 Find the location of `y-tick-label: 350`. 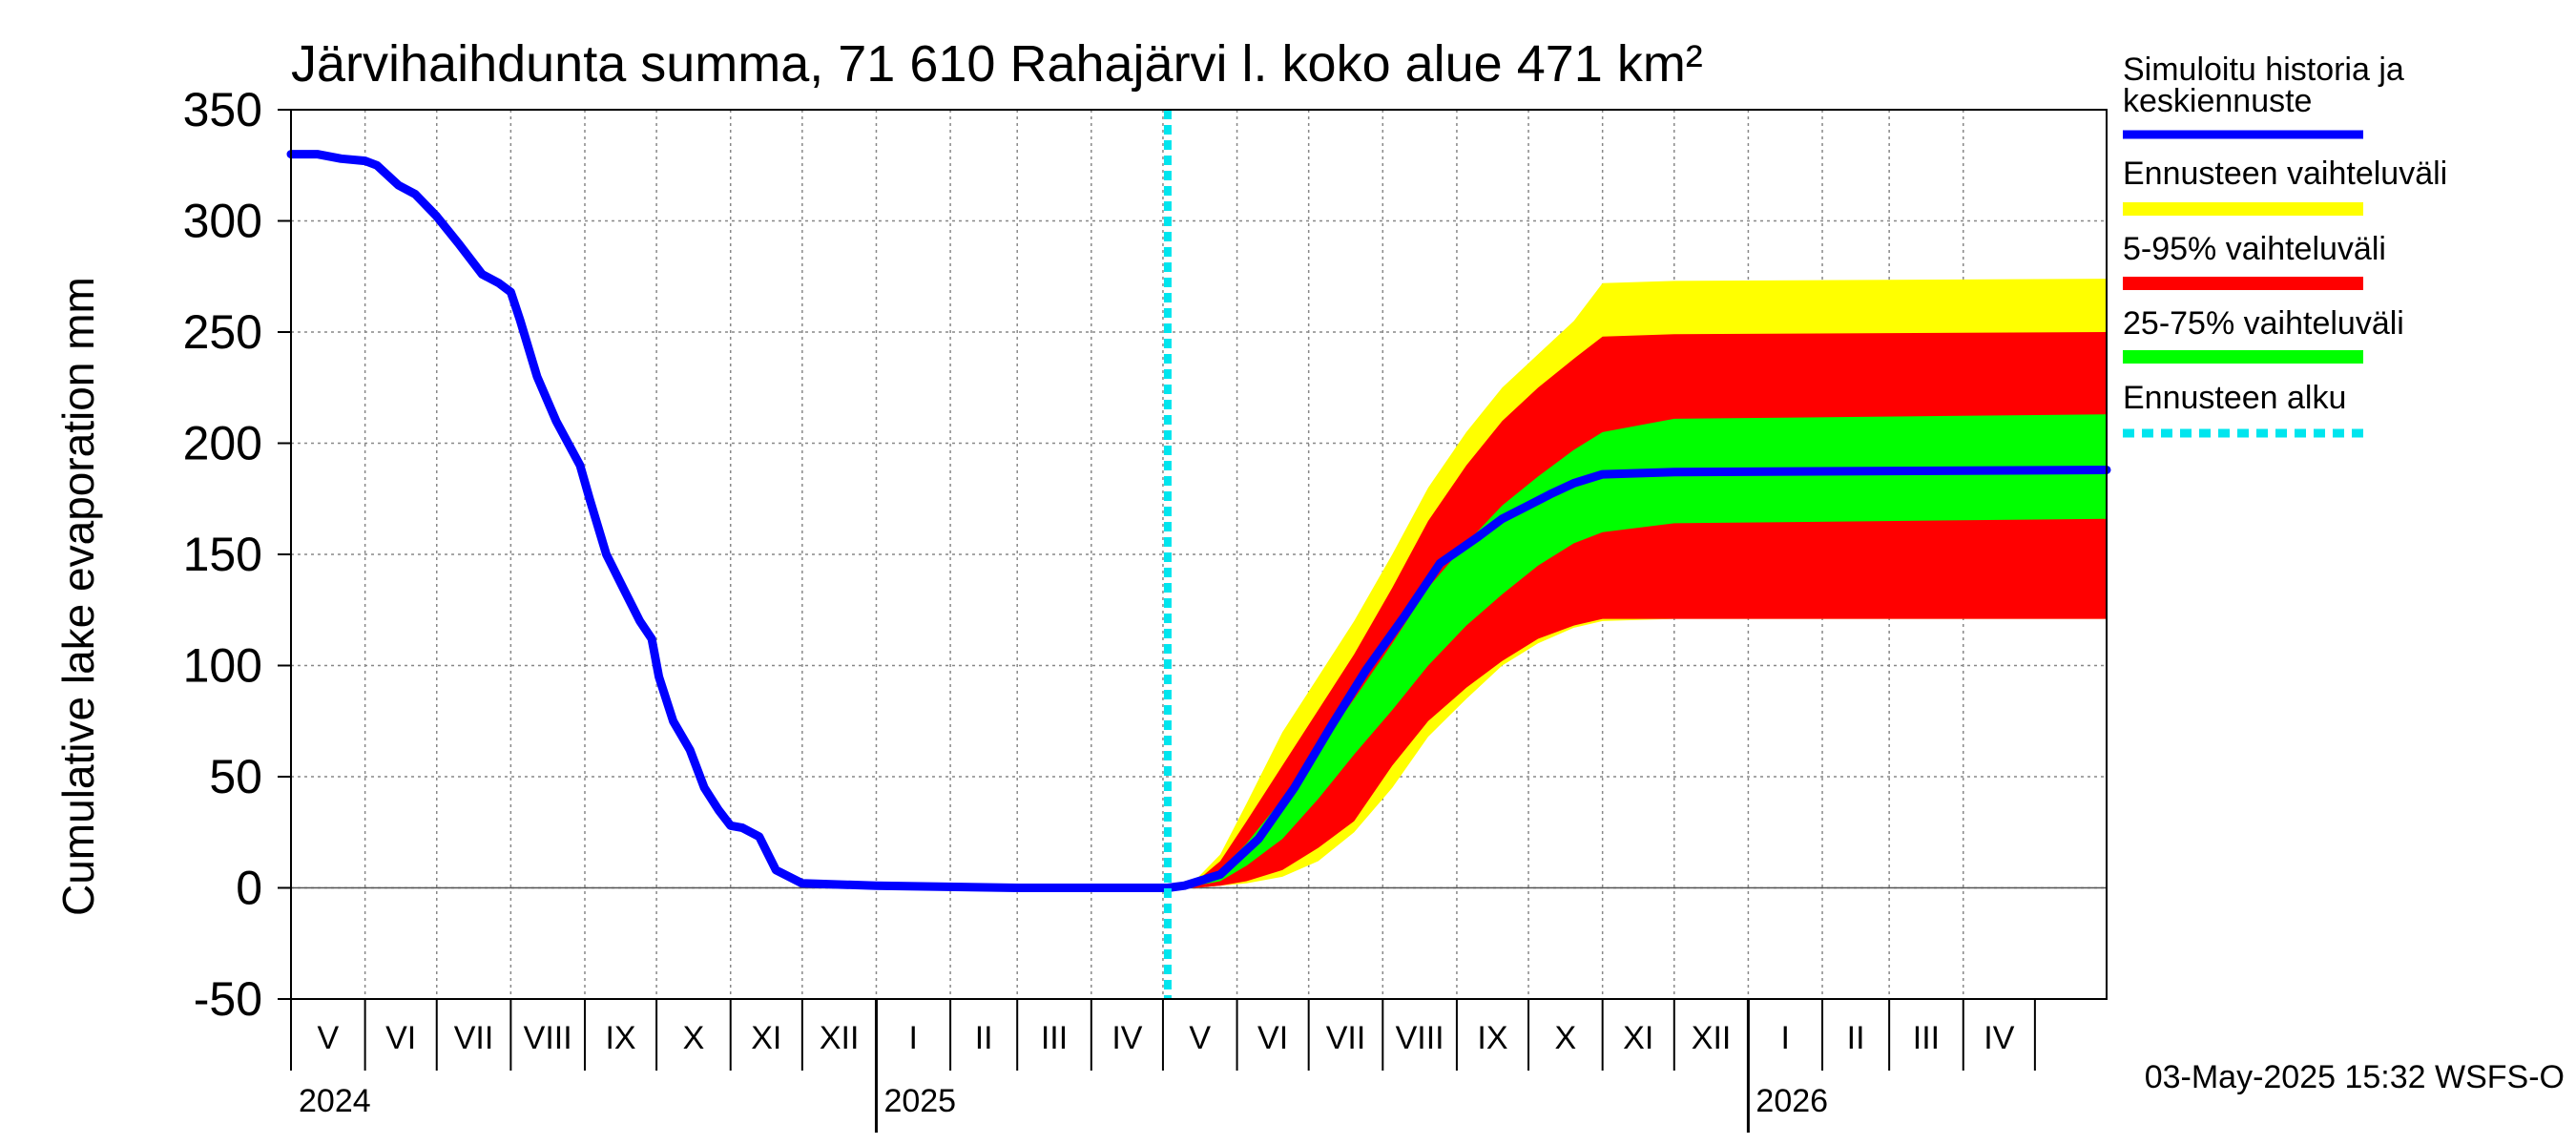

y-tick-label: 350 is located at coordinates (222, 109).